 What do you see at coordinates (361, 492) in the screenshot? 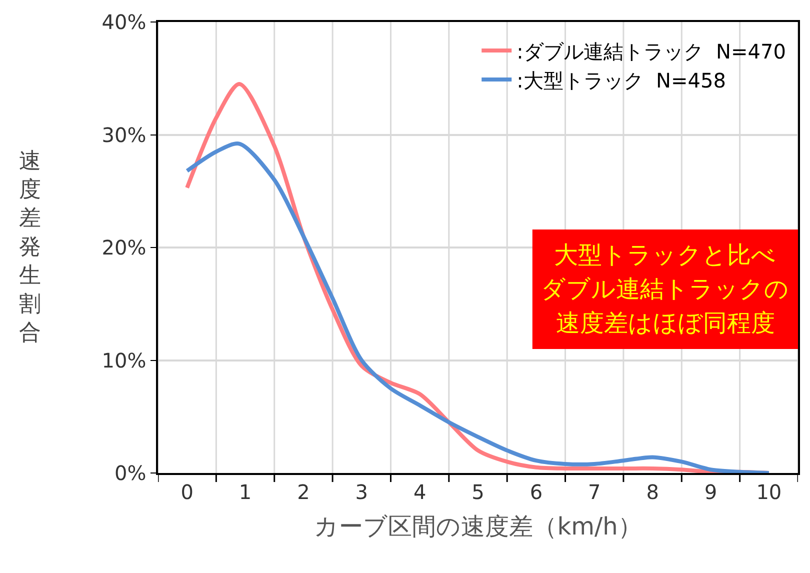
I see `x-tick-label: 3` at bounding box center [361, 492].